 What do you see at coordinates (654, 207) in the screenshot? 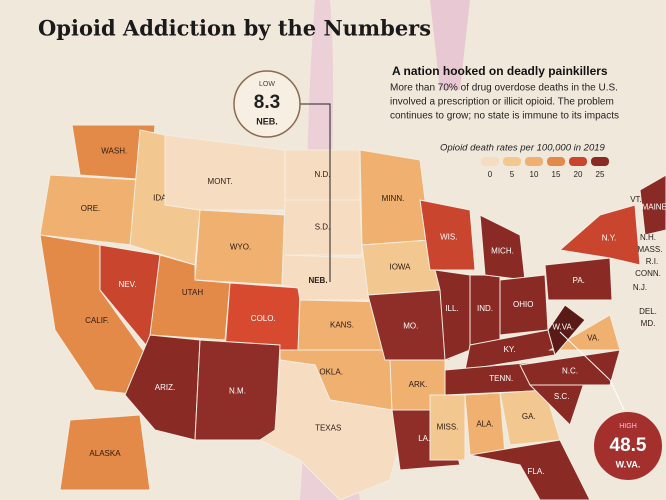
I see `state-label: MAINE` at bounding box center [654, 207].